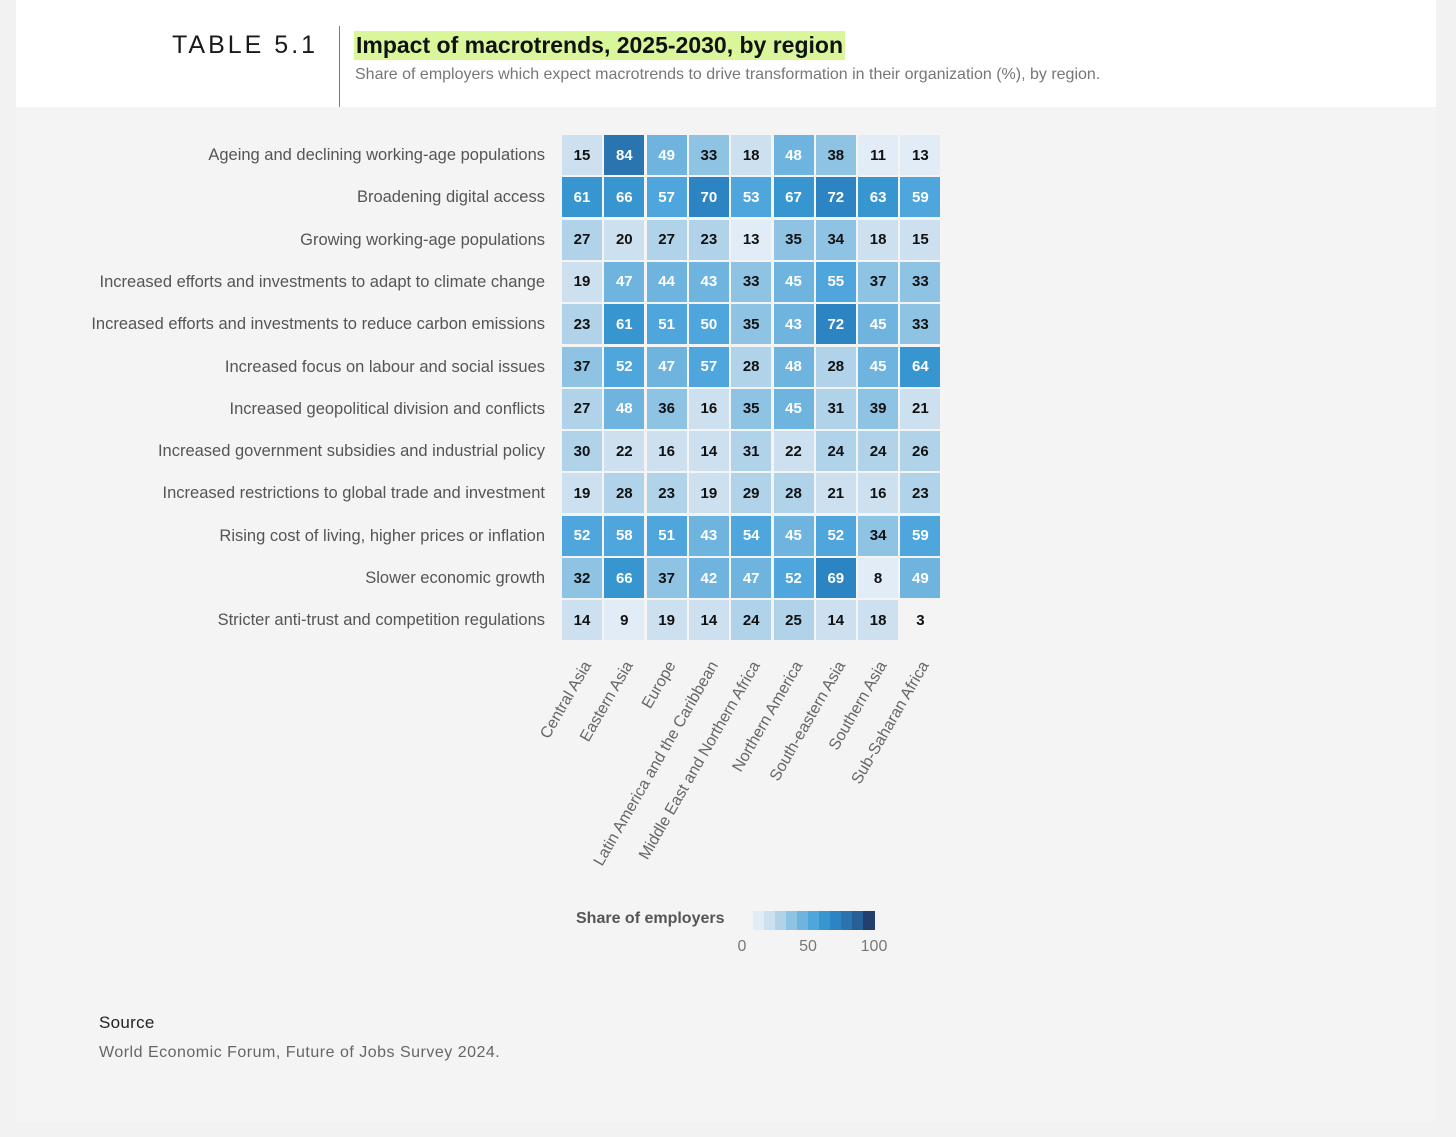 This screenshot has width=1456, height=1137. I want to click on legend-tick-label: 50, so click(808, 946).